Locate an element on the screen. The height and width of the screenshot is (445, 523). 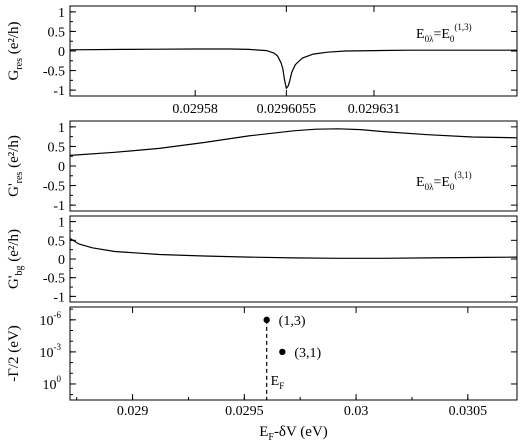
energy-annotation: E0λ=E0(3,1) is located at coordinates (444, 181).